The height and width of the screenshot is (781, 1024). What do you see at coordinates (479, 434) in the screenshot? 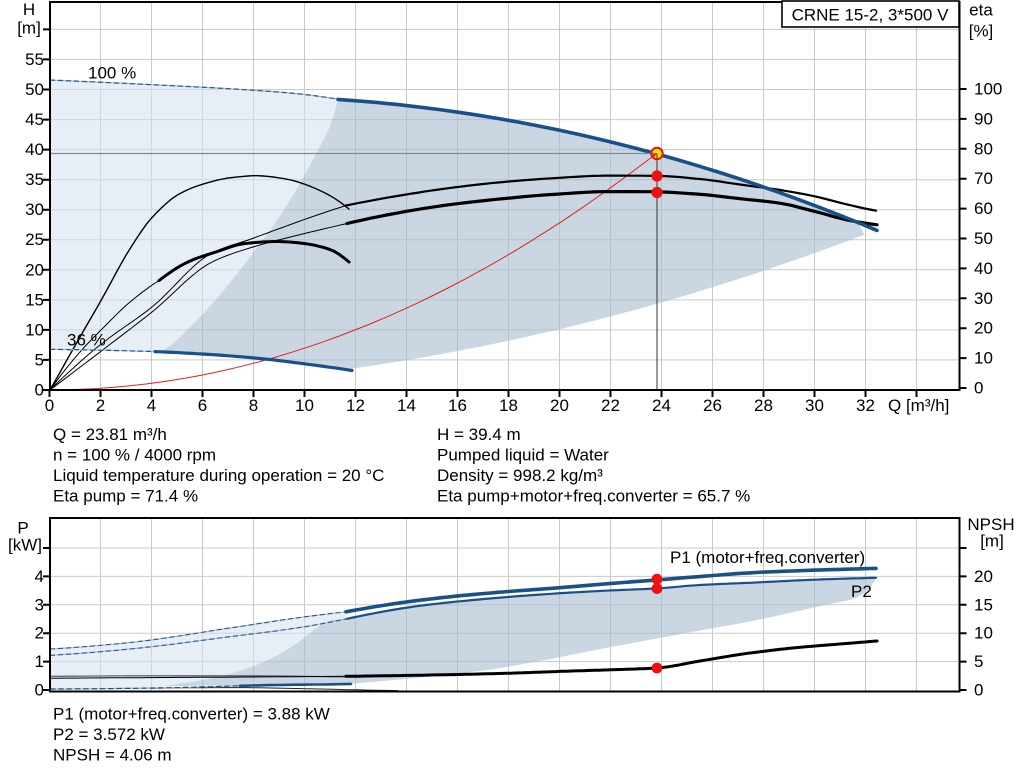
I see `svg-text: H = 39.4 m` at bounding box center [479, 434].